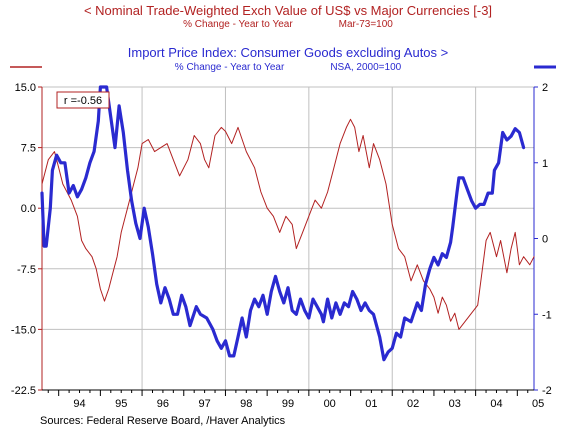 This screenshot has height=433, width=576. What do you see at coordinates (25, 88) in the screenshot?
I see `left-tick-label: 15.0` at bounding box center [25, 88].